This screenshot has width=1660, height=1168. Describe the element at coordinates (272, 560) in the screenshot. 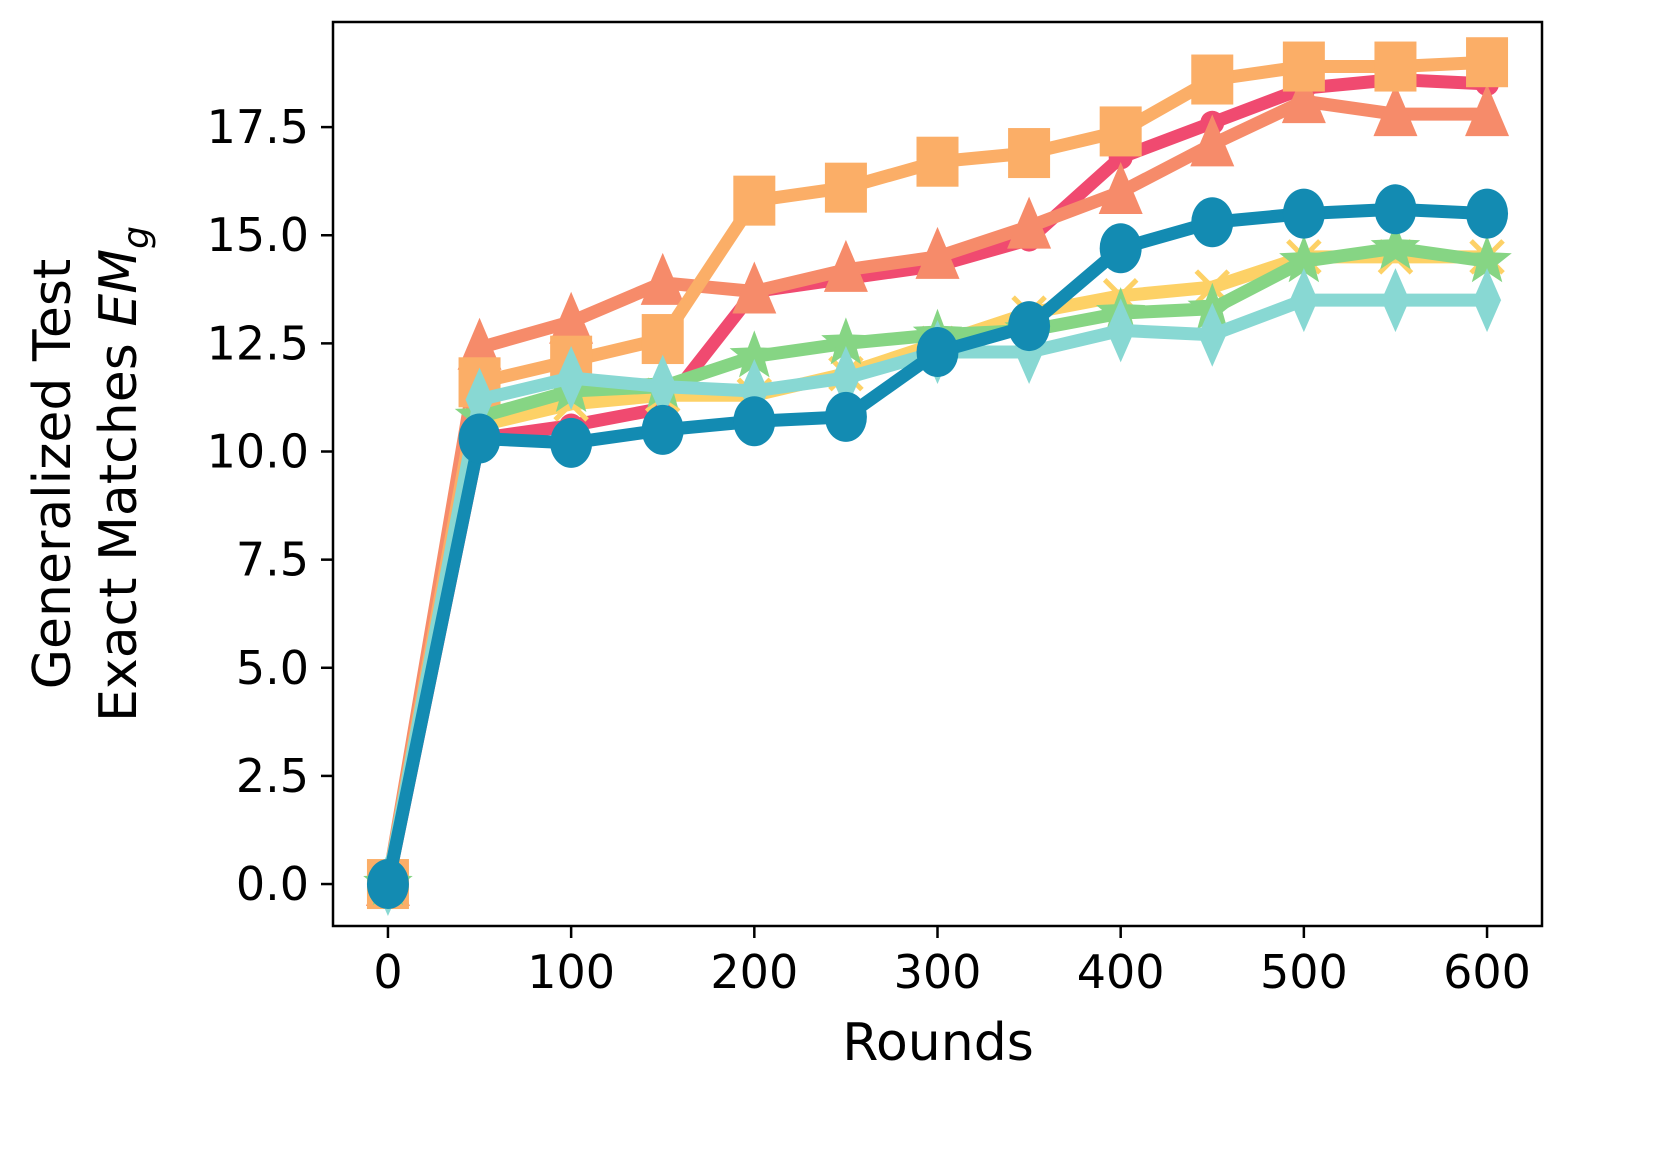

I see `y-tick-label: 7.5` at that location.